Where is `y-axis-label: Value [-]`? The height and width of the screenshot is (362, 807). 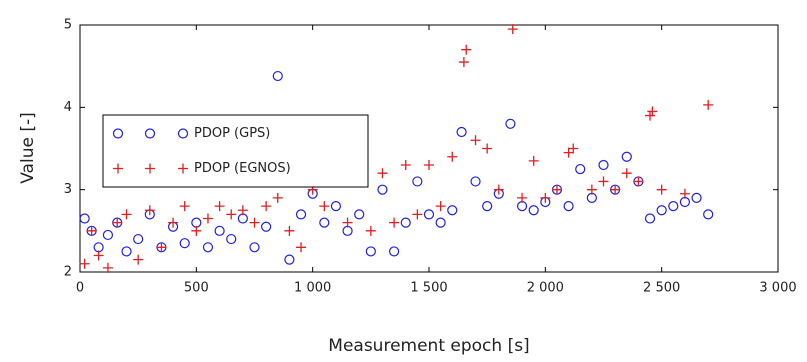
y-axis-label: Value [-] is located at coordinates (28, 148).